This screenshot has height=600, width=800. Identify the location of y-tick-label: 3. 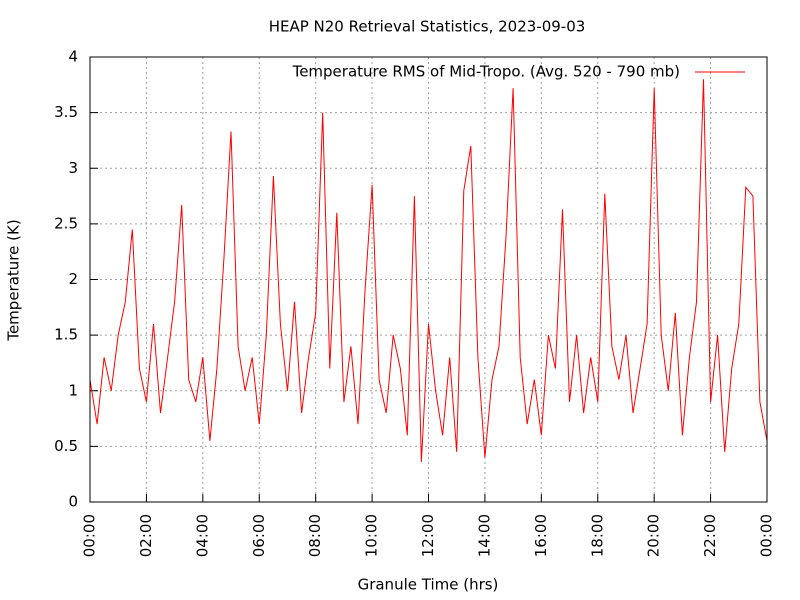
(73, 168).